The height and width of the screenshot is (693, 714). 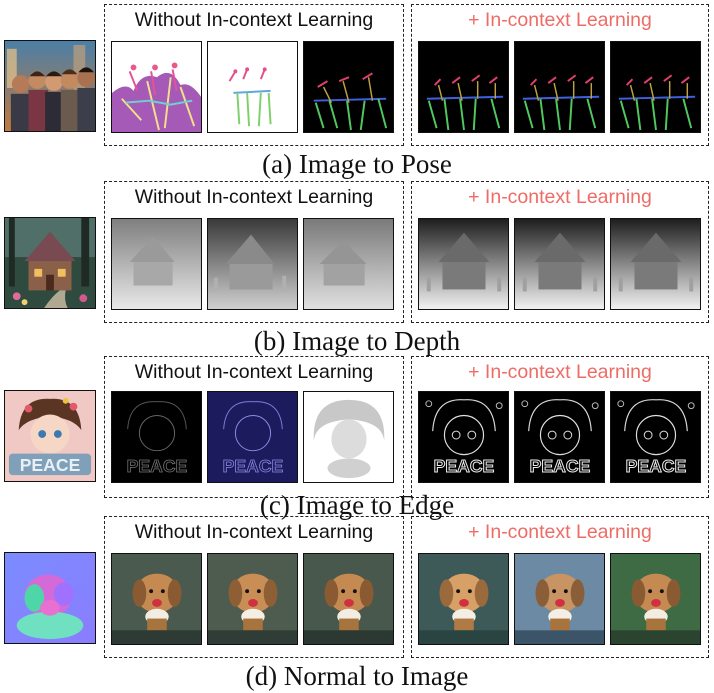 I want to click on group-without-icl-pose: Without In-context Learning, so click(x=254, y=75).